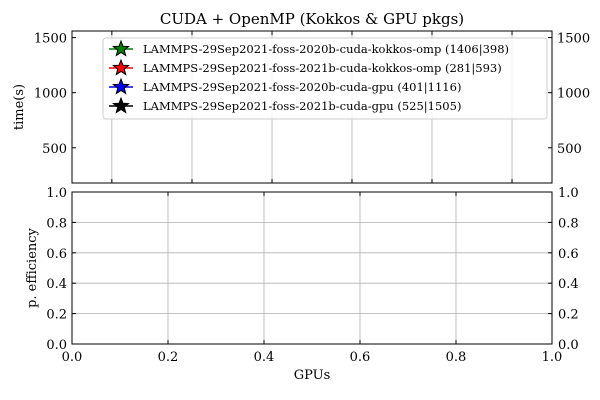  Describe the element at coordinates (568, 193) in the screenshot. I see `bottom-y-tick-label-right: 1.0` at that location.